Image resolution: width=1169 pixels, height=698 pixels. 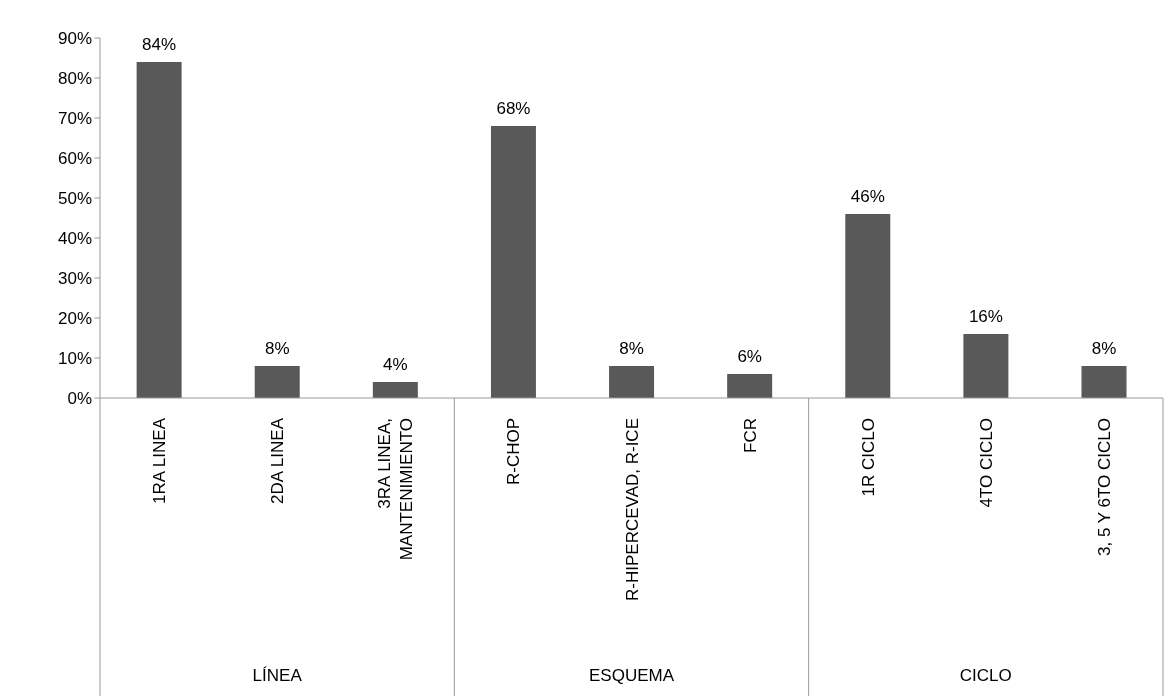 I want to click on data-label: 84%, so click(x=159, y=44).